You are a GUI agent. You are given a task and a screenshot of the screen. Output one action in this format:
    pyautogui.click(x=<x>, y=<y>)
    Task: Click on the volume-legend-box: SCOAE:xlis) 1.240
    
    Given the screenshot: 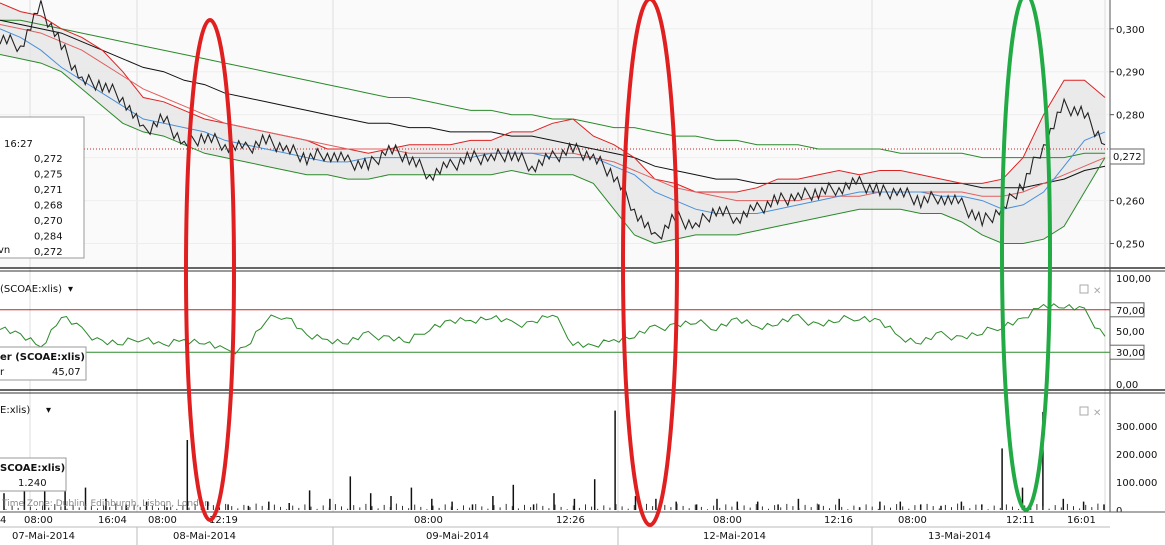 What is the action you would take?
    pyautogui.click(x=33, y=474)
    